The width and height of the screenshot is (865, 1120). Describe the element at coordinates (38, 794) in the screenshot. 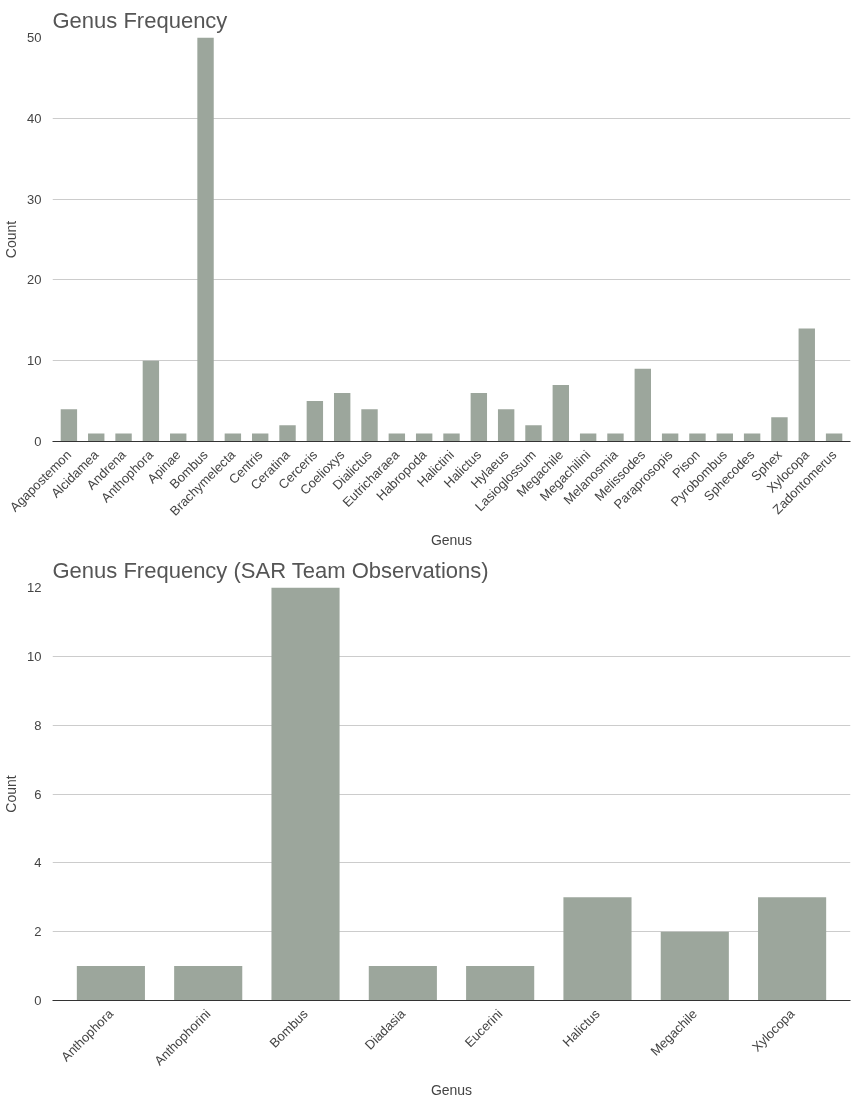

I see `y-tick-label: 6` at that location.